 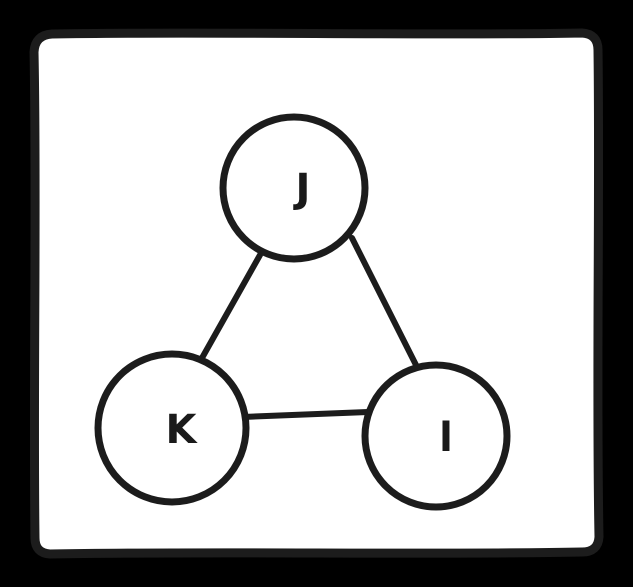 I want to click on node-j-label: J, so click(x=302, y=189).